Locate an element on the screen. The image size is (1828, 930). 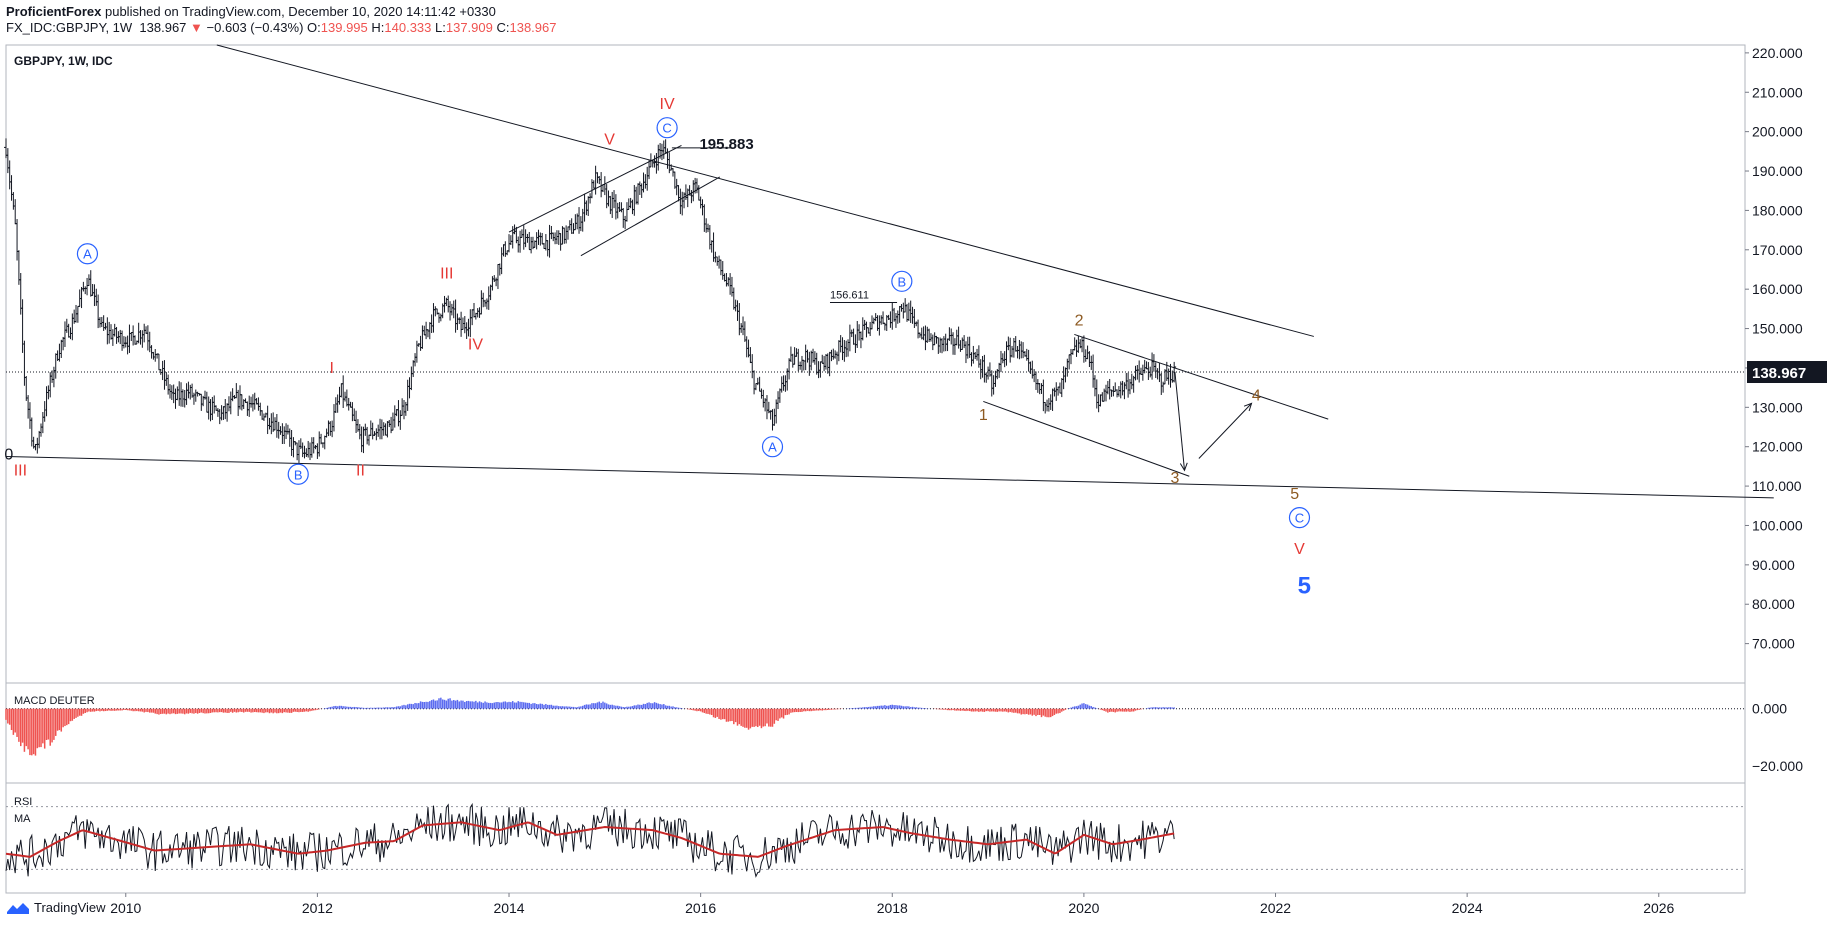
price-tick-label: 150.000 is located at coordinates (1777, 329).